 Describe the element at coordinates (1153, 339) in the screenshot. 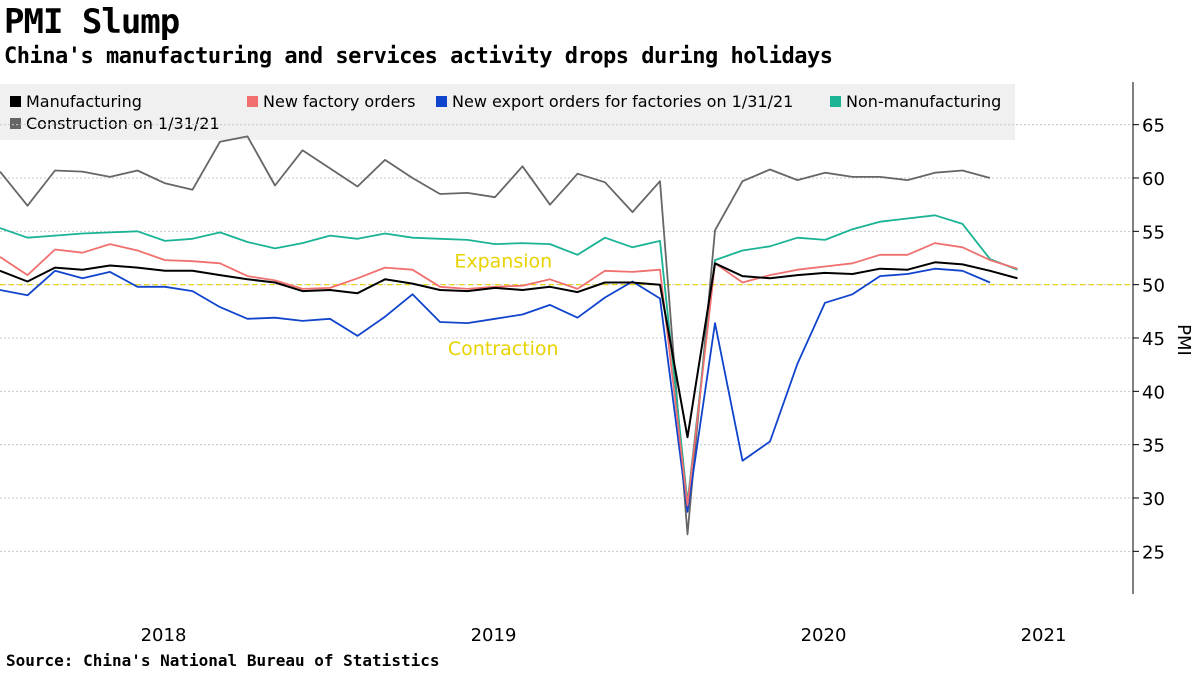

I see `y-tick-label: 45` at that location.